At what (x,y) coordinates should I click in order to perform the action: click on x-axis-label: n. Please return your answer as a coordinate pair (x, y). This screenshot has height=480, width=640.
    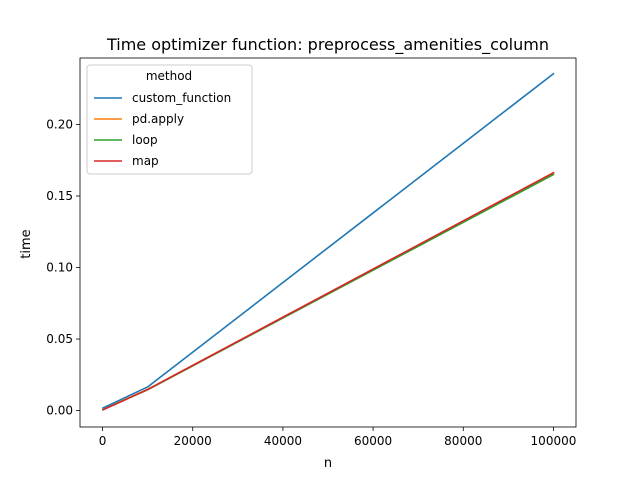
    Looking at the image, I should click on (328, 463).